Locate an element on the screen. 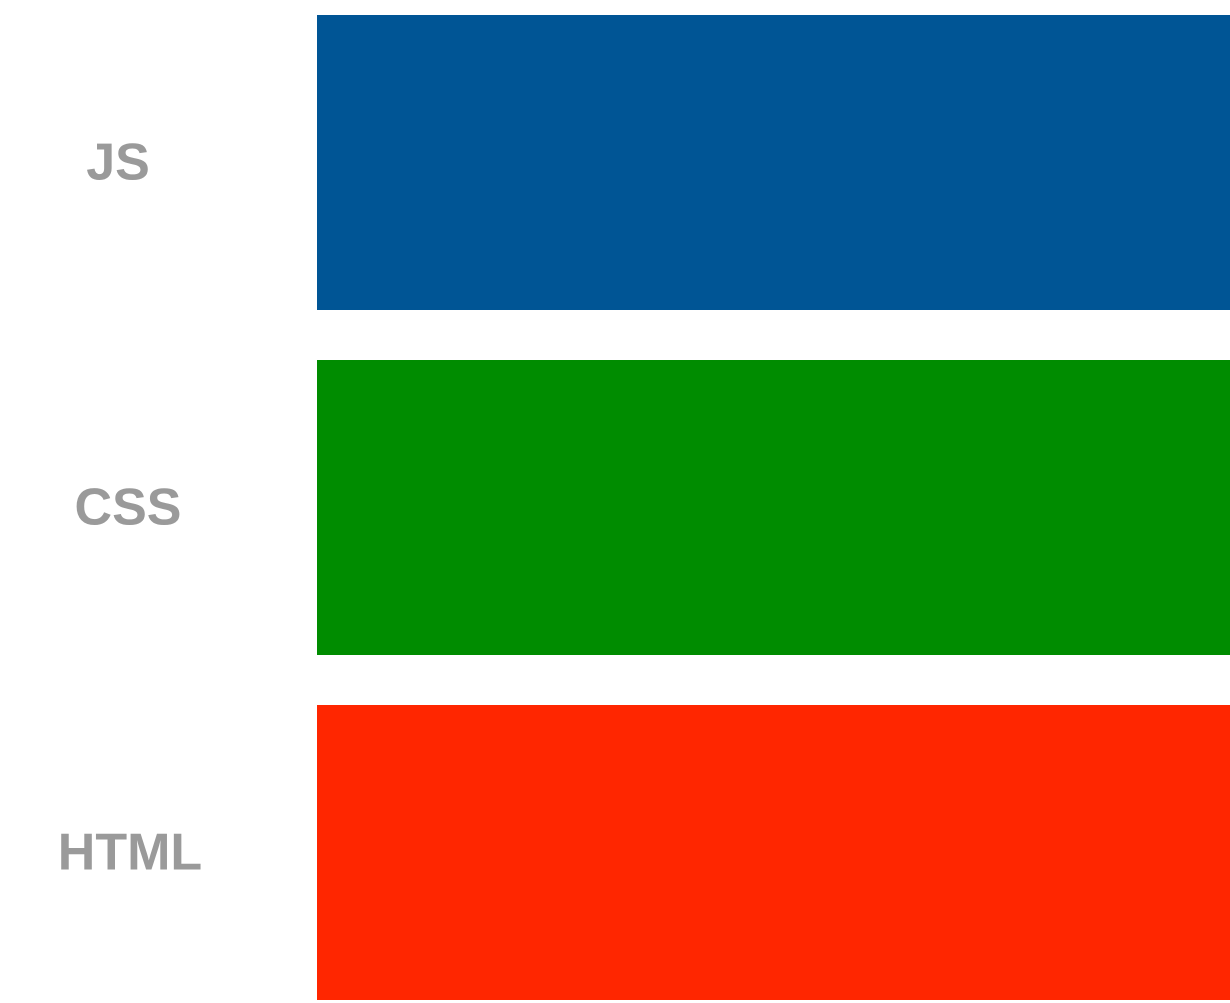 The height and width of the screenshot is (1003, 1230). category-label-css: CSS is located at coordinates (128, 508).